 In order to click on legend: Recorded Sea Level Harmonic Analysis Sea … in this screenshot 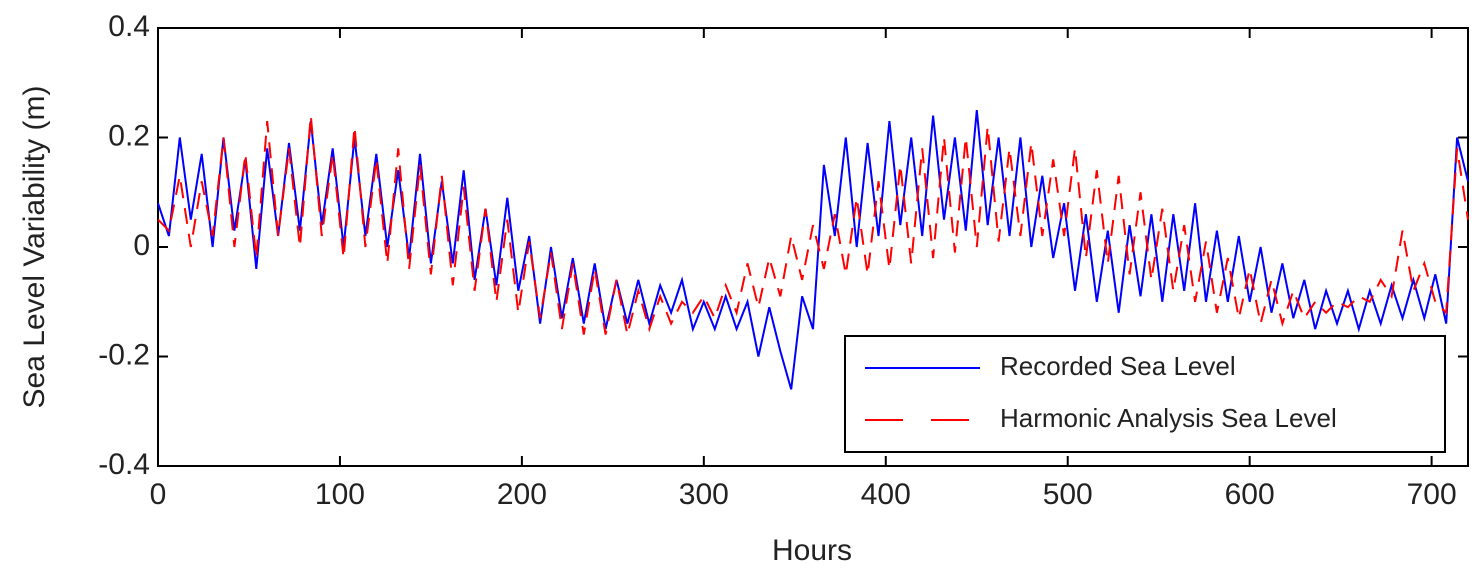, I will do `click(1145, 394)`.